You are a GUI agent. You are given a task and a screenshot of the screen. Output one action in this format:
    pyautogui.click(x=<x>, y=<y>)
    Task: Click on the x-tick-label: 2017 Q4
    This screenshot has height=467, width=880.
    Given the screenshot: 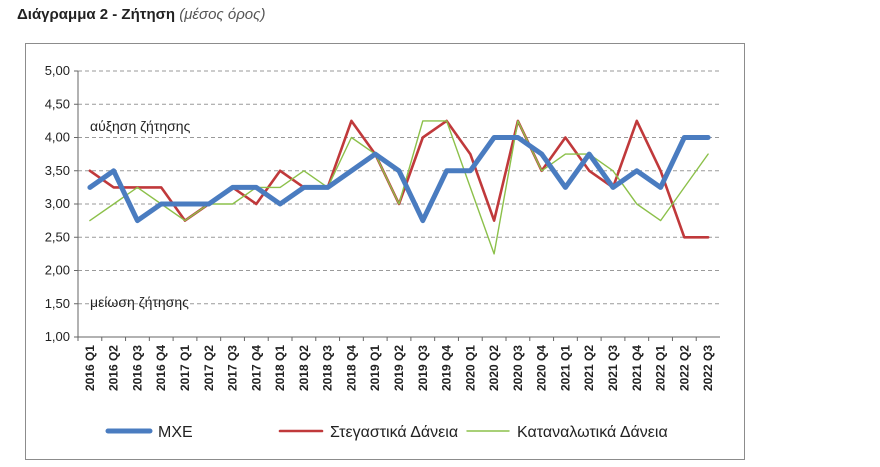 What is the action you would take?
    pyautogui.click(x=256, y=368)
    